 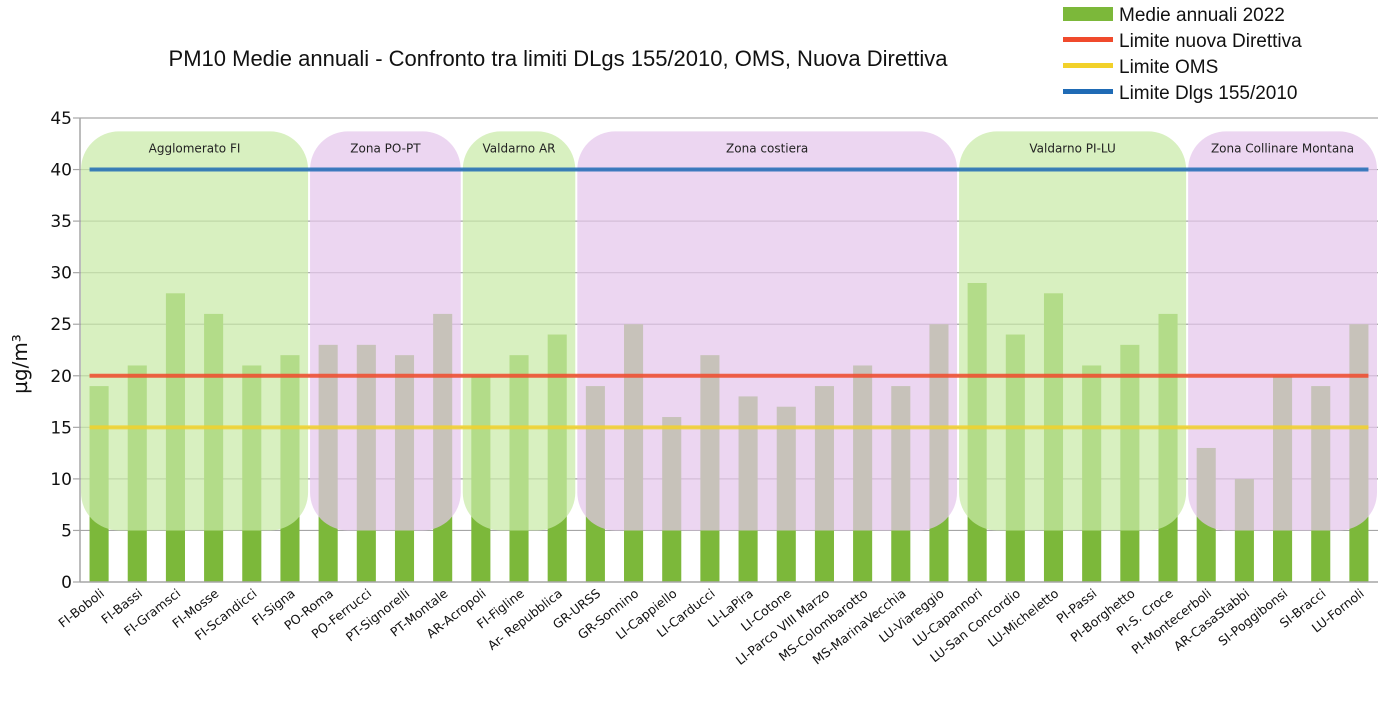 I want to click on y-tick-label: 0, so click(x=66, y=583).